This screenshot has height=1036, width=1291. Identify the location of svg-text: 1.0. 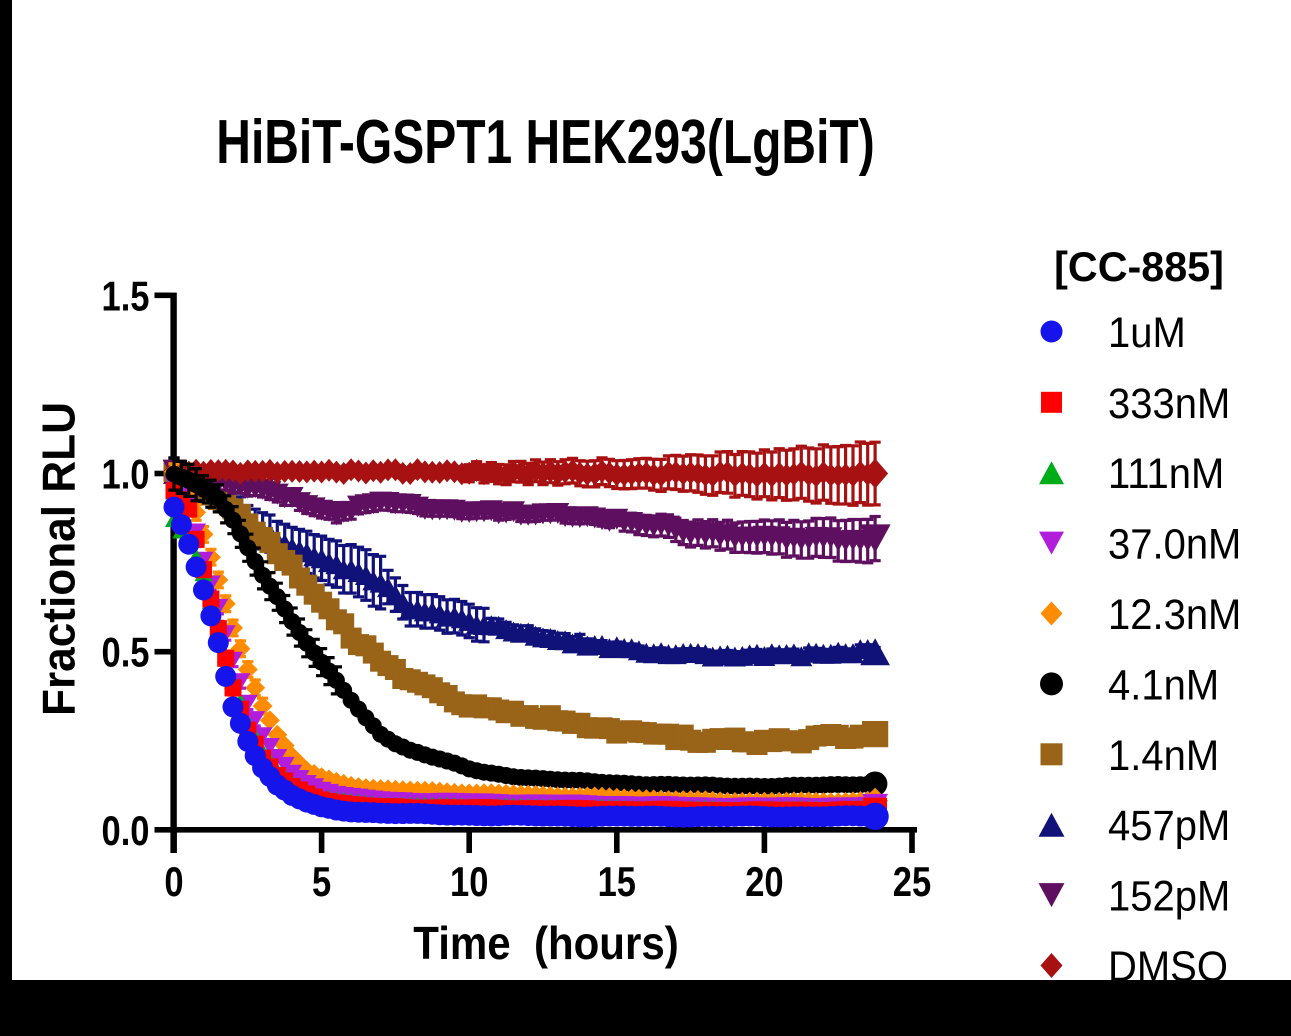
(126, 474).